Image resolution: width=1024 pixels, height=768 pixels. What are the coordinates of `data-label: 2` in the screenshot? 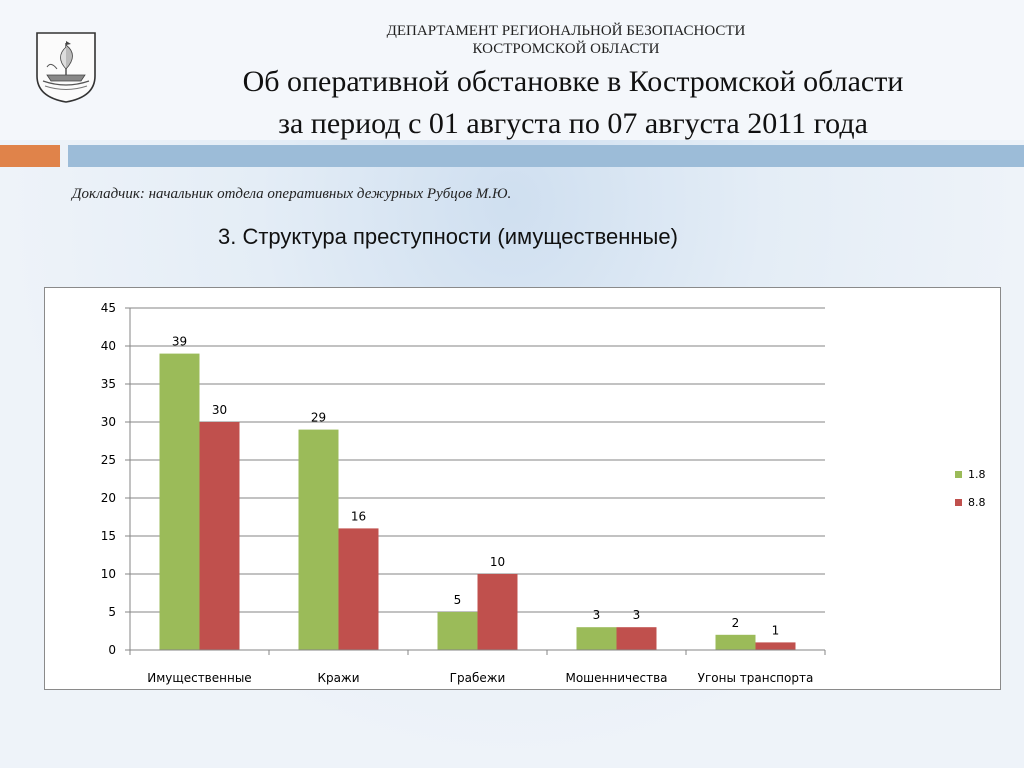 It's located at (736, 623).